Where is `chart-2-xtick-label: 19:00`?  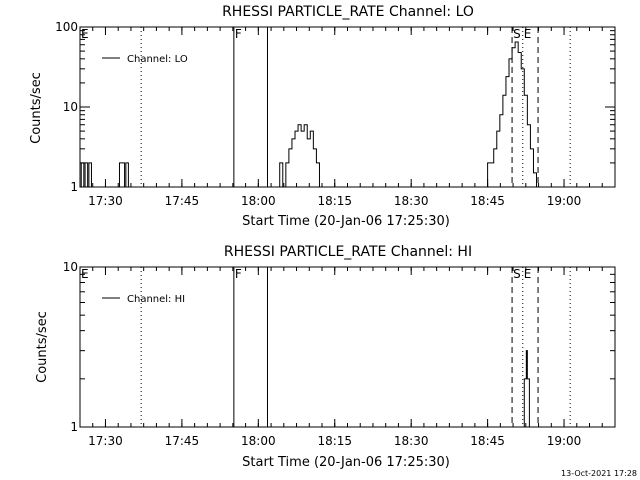 chart-2-xtick-label: 19:00 is located at coordinates (564, 441).